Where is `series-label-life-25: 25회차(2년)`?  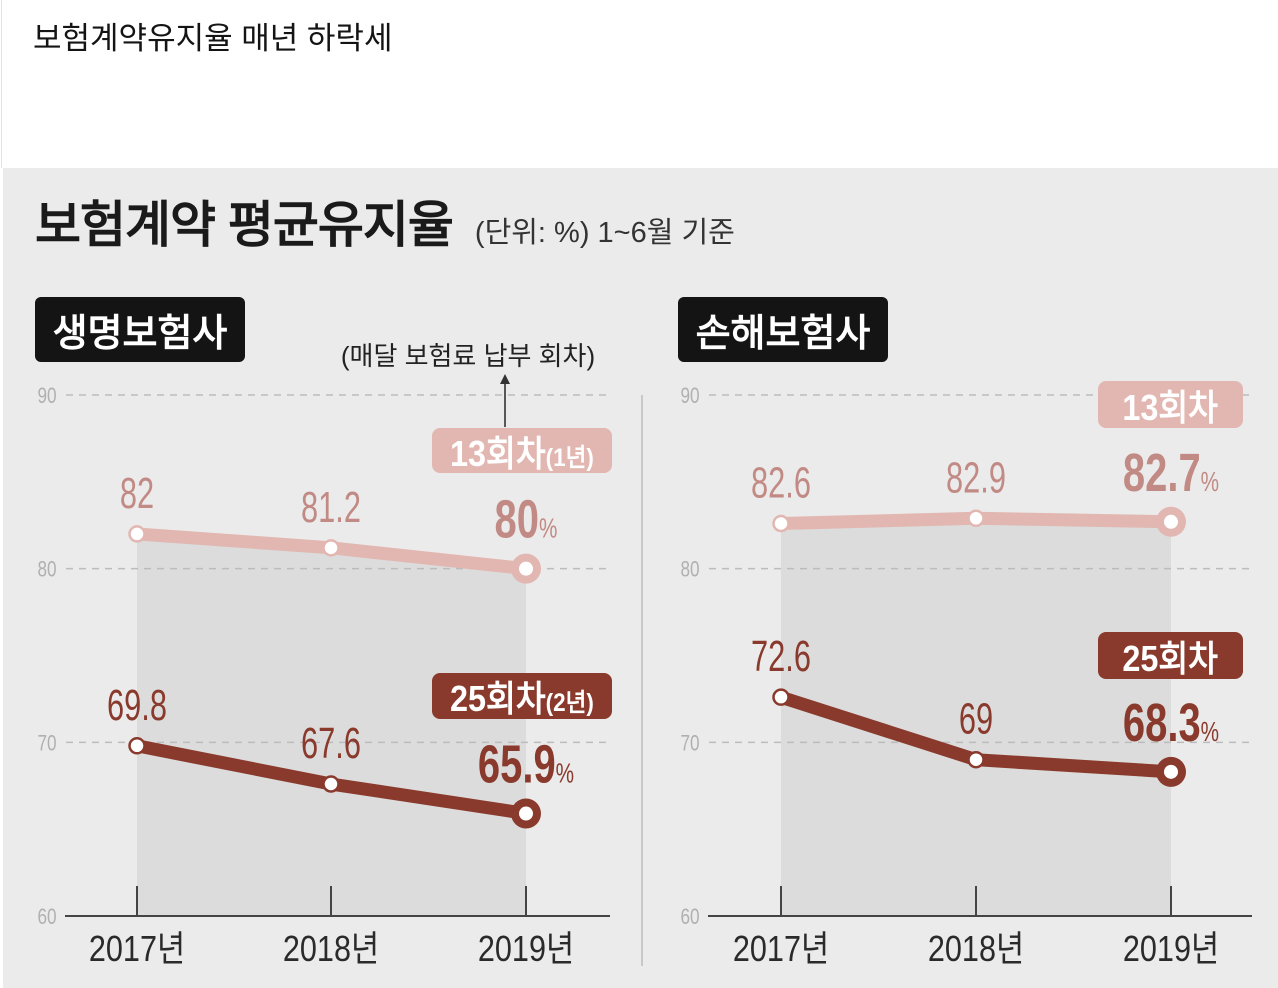
series-label-life-25: 25회차(2년) is located at coordinates (522, 696).